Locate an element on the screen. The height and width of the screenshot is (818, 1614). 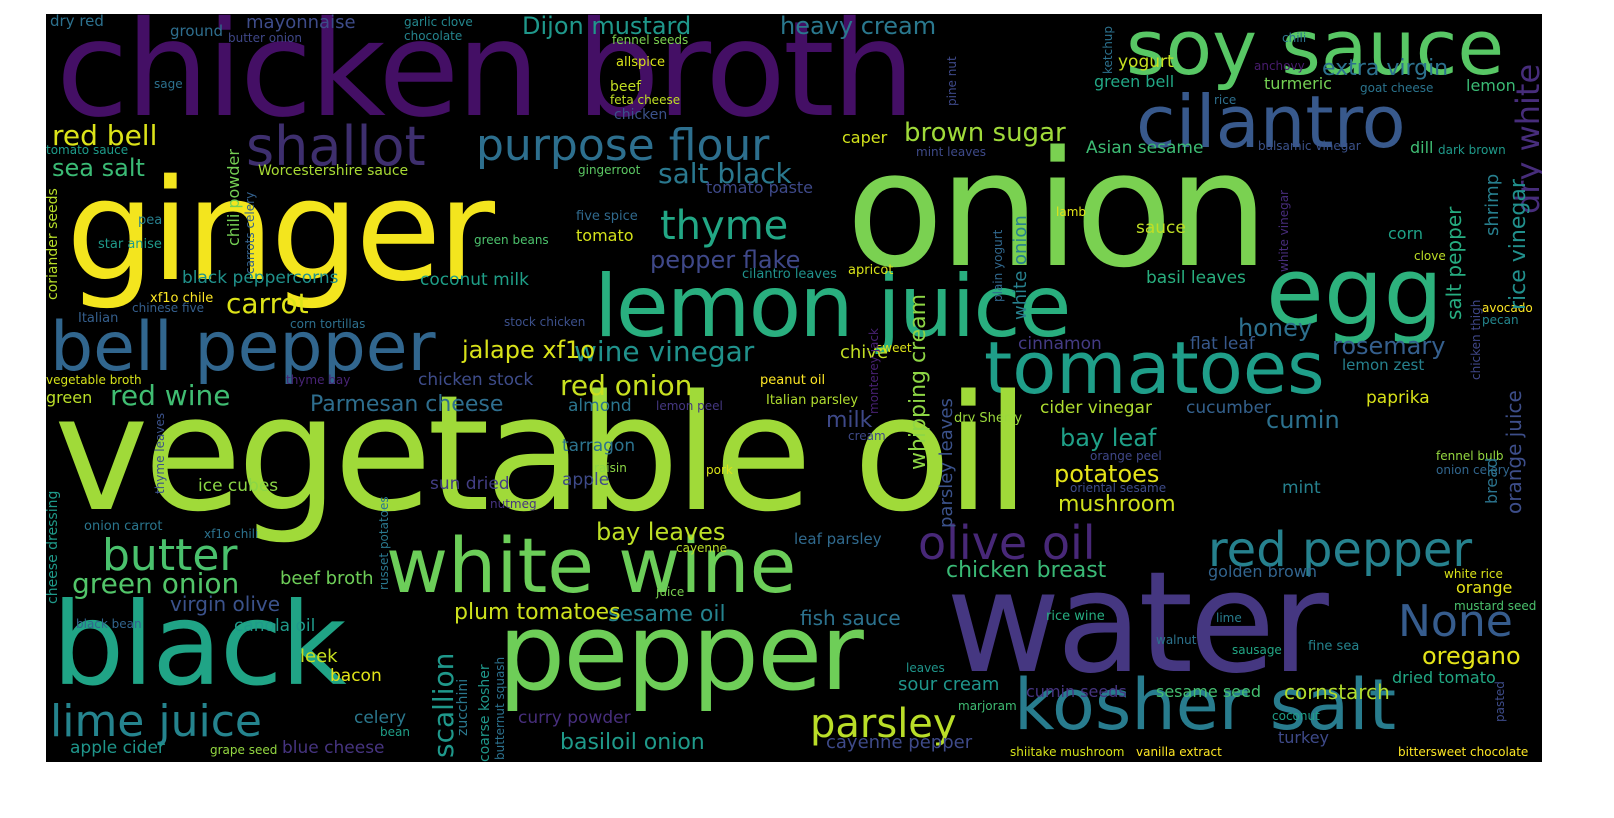
word: orange peel is located at coordinates (1126, 456).